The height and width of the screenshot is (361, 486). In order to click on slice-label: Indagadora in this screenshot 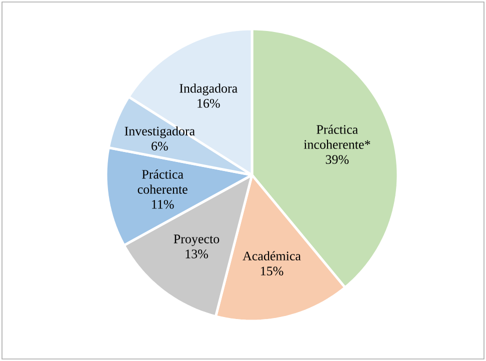, I will do `click(209, 90)`.